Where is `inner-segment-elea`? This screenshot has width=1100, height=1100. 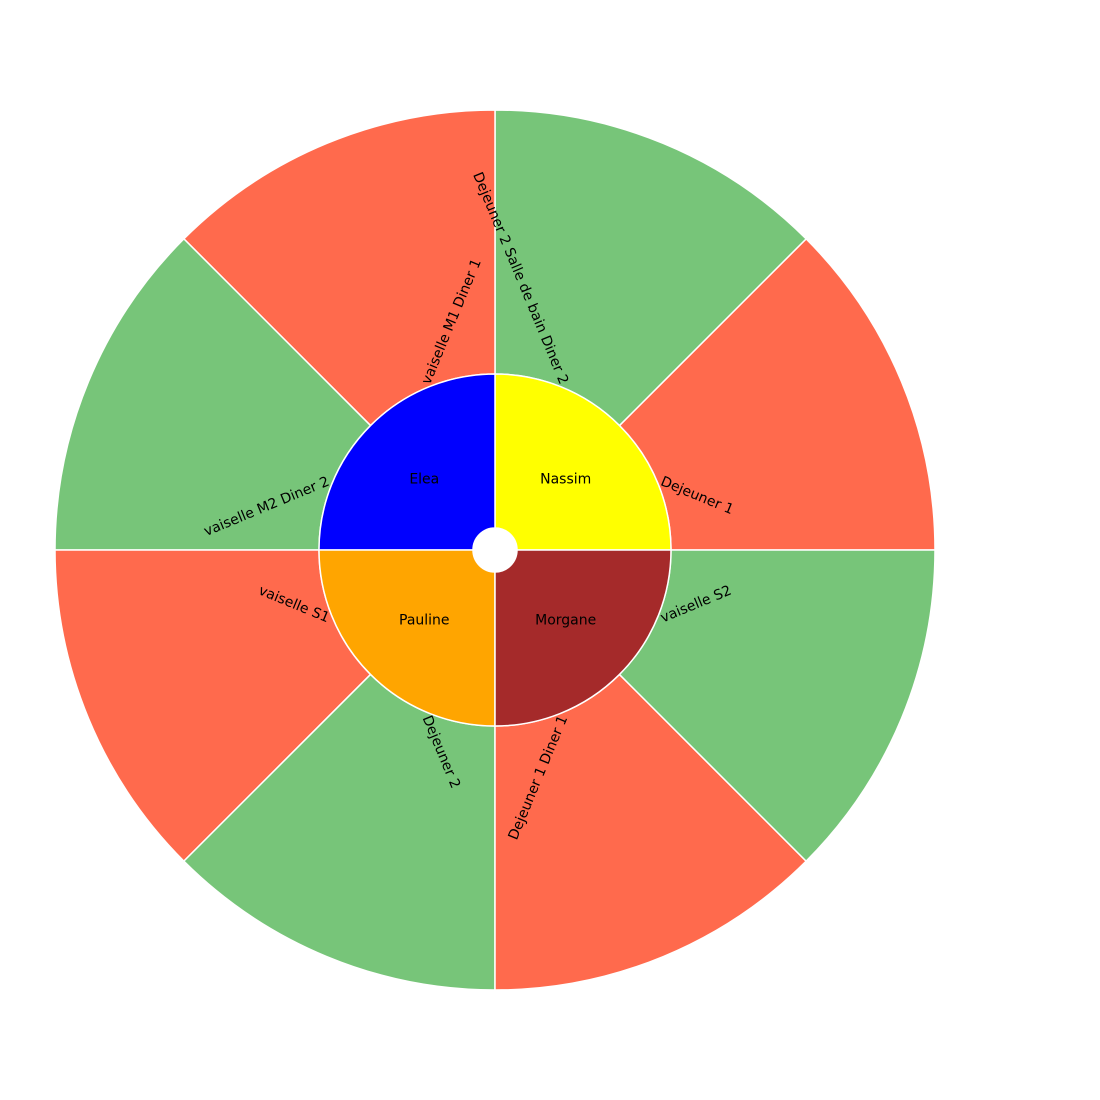
inner-segment-elea is located at coordinates (407, 462).